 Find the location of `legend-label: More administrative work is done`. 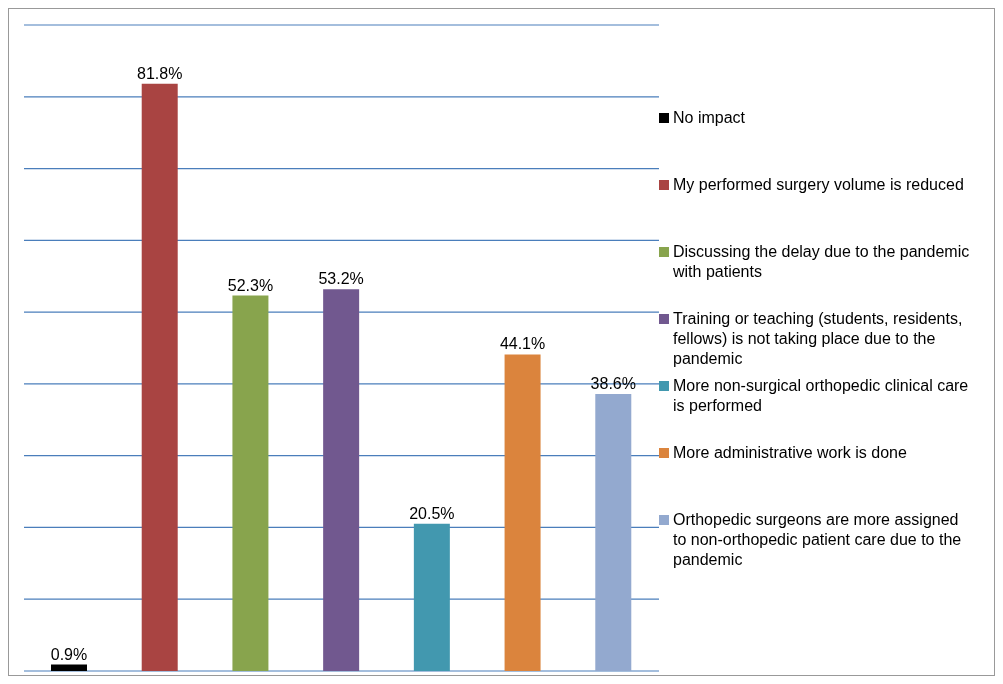

legend-label: More administrative work is done is located at coordinates (790, 452).